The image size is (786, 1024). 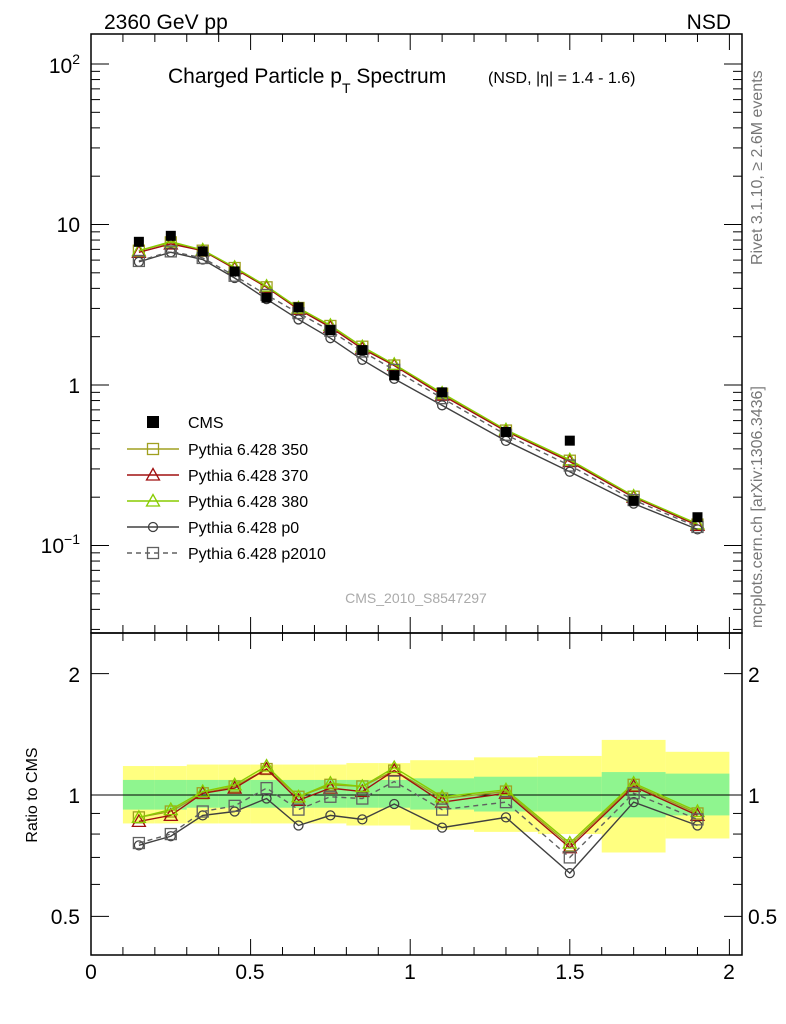 I want to click on legend-marker-pythia-6-428-p0, so click(x=153, y=527).